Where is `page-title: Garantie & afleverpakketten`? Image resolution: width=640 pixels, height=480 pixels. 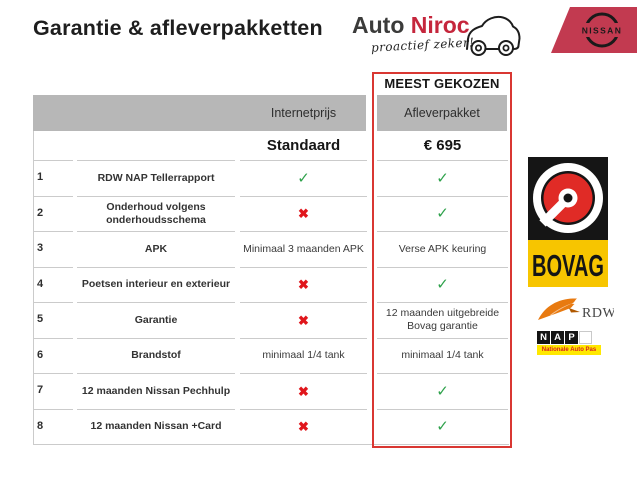
page-title: Garantie & afleverpakketten is located at coordinates (178, 28).